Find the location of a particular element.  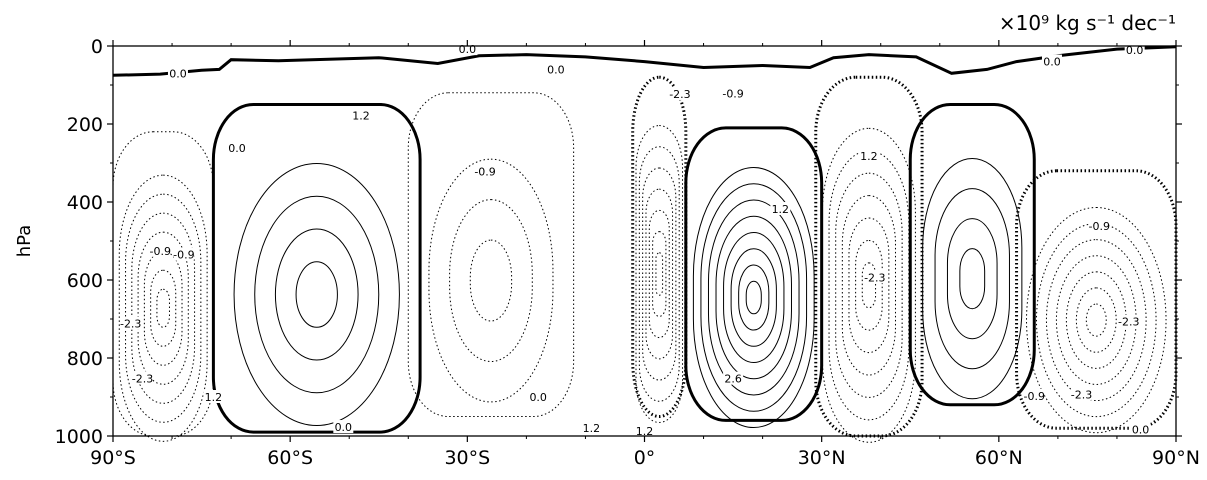

x-tick-label: 60°N is located at coordinates (999, 458).